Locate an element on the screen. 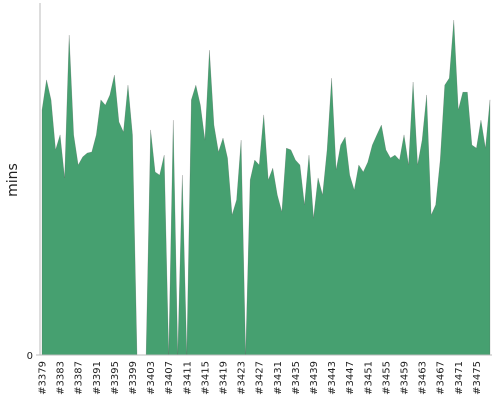 The height and width of the screenshot is (404, 500). x-tick-label: #3415 is located at coordinates (205, 378).